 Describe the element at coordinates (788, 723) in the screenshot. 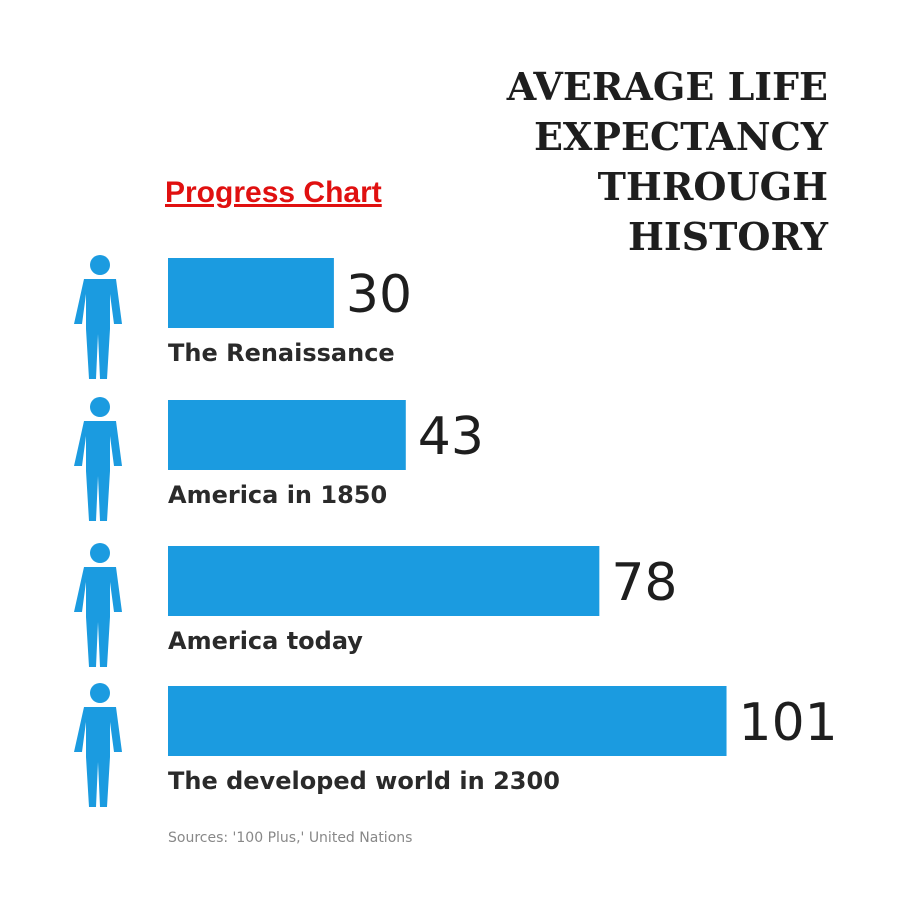

I see `value-label: 101` at that location.